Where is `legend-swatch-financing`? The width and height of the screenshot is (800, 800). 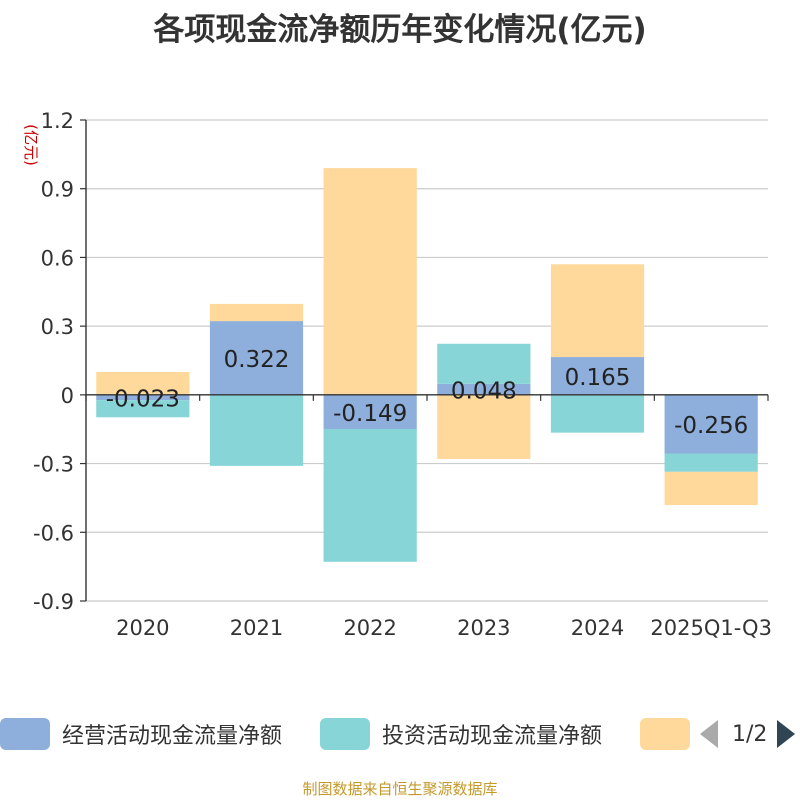
legend-swatch-financing is located at coordinates (665, 734).